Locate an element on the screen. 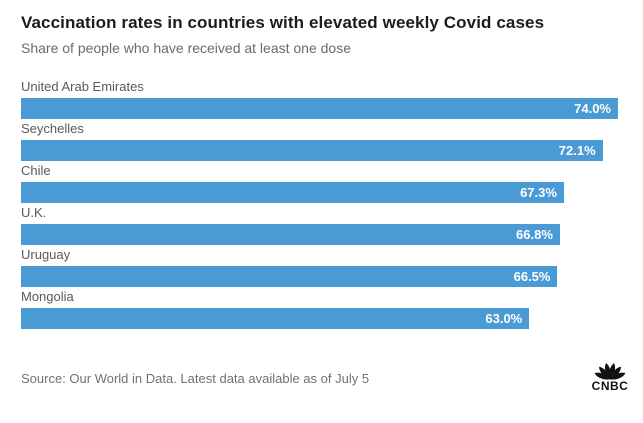 The image size is (643, 423). bar: 66.5% is located at coordinates (289, 276).